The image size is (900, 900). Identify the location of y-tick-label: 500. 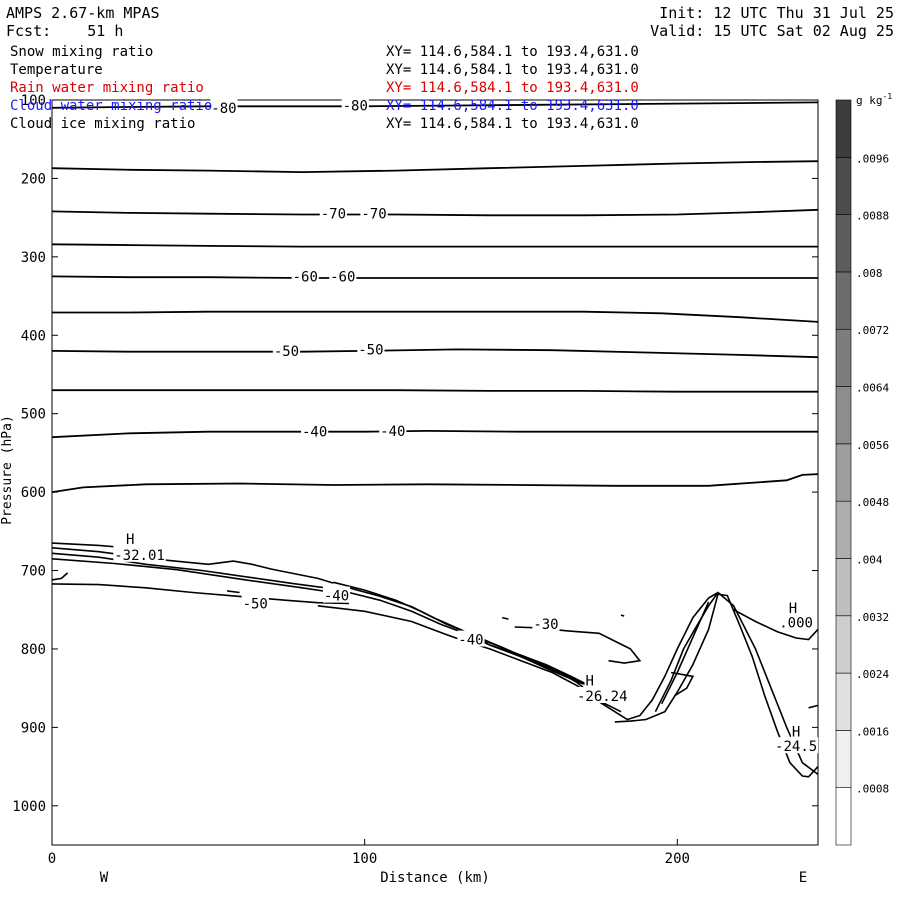
(33, 415).